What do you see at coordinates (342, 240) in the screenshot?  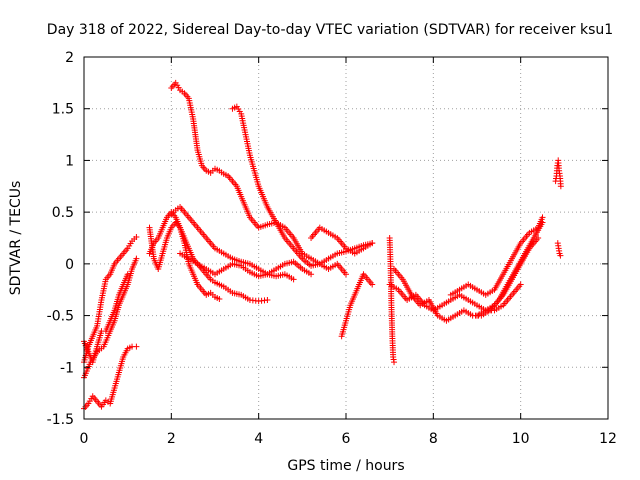 I see `series-arc11` at bounding box center [342, 240].